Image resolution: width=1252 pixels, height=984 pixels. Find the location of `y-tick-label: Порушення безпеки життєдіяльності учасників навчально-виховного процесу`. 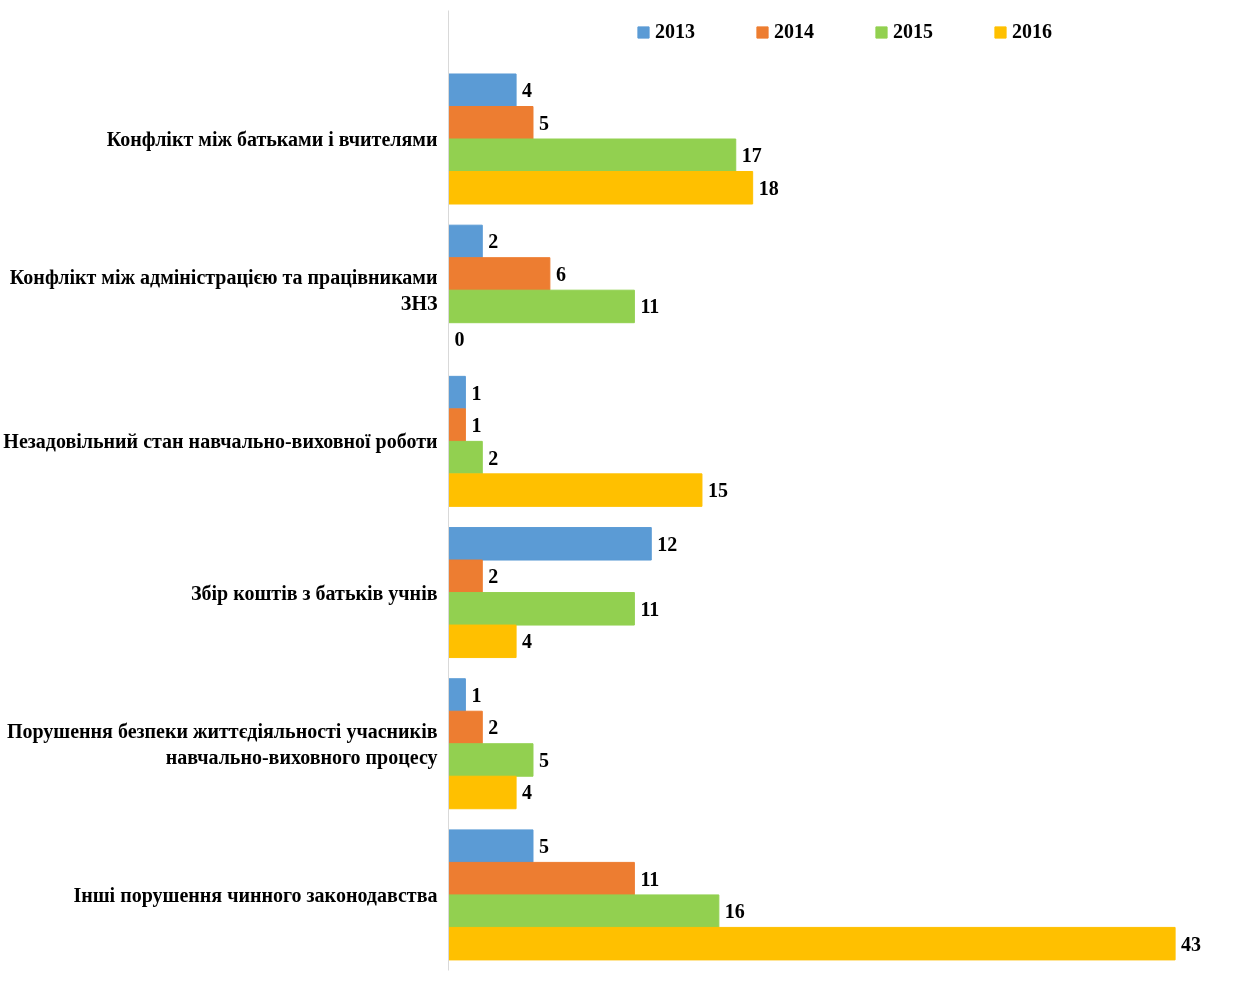

y-tick-label: Порушення безпеки життєдіяльності учасників навчально-виховного процесу is located at coordinates (222, 744).